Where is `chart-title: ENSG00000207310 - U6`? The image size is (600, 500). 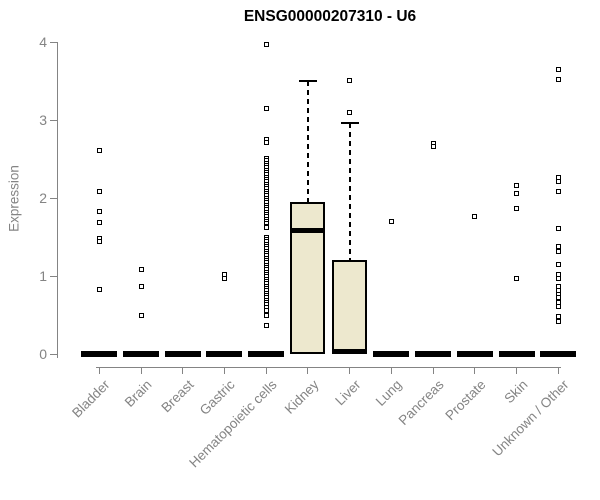
chart-title: ENSG00000207310 - U6 is located at coordinates (330, 16).